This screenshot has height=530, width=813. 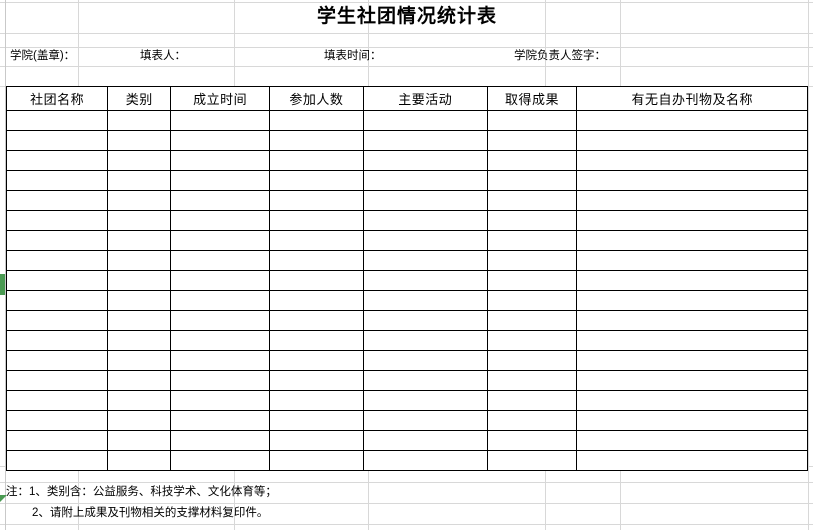 What do you see at coordinates (560, 56) in the screenshot?
I see `form-meta-label-3: 学院负责人签字：` at bounding box center [560, 56].